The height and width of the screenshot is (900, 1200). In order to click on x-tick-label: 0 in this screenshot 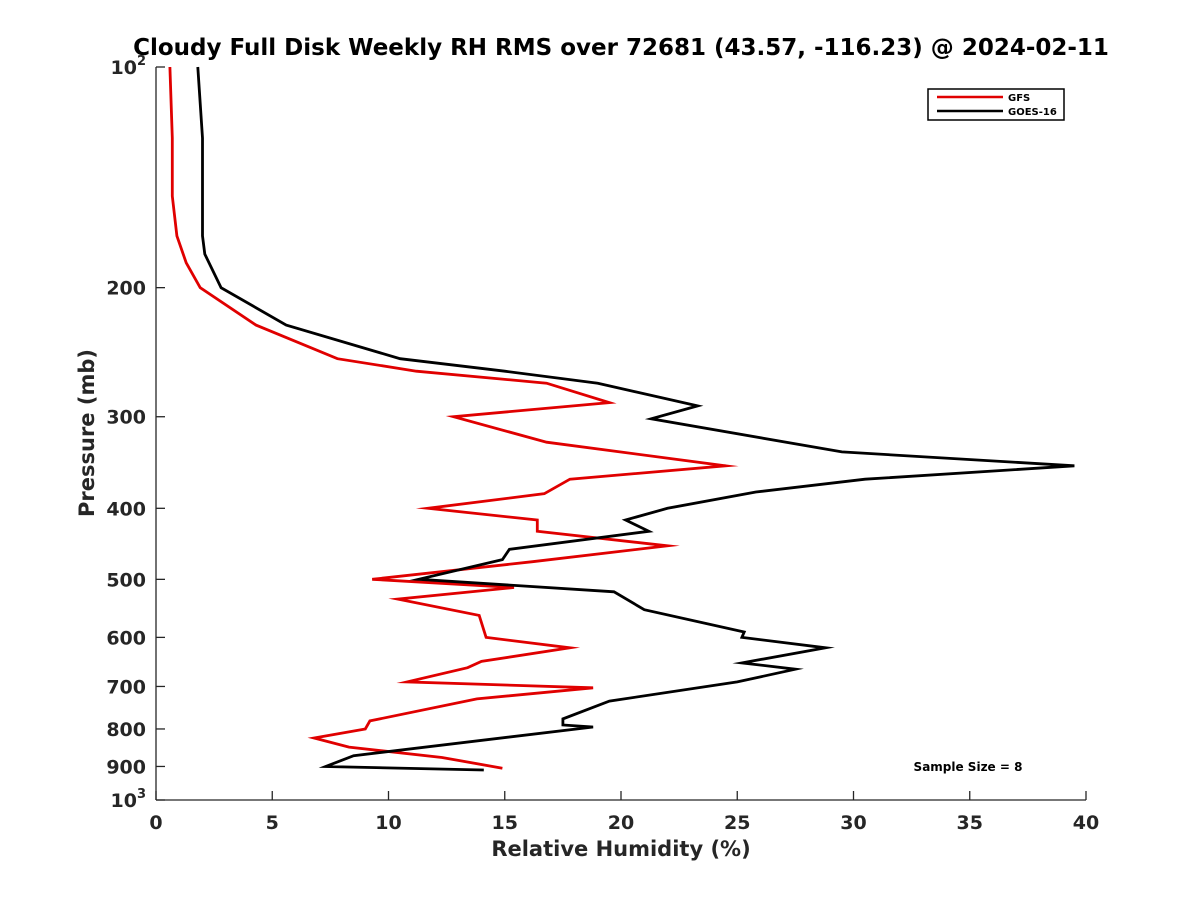, I will do `click(155, 823)`.